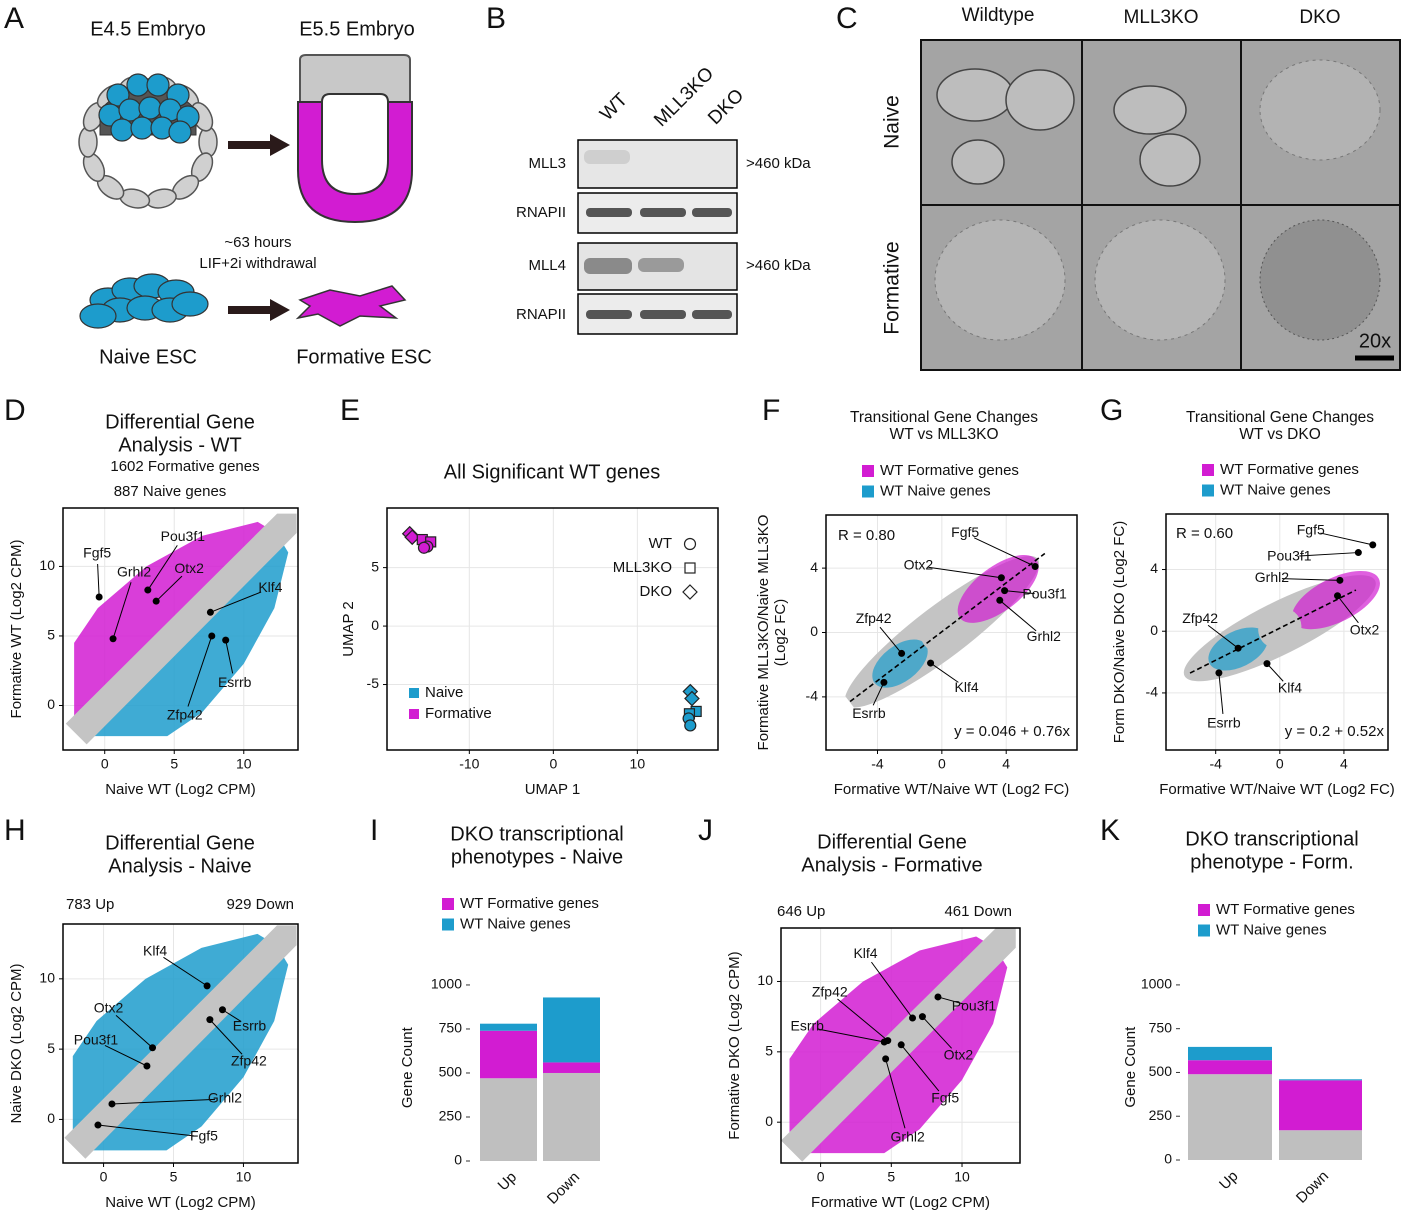 Image resolution: width=1416 pixels, height=1219 pixels. I want to click on y-tick-label: 10, so click(47, 978).